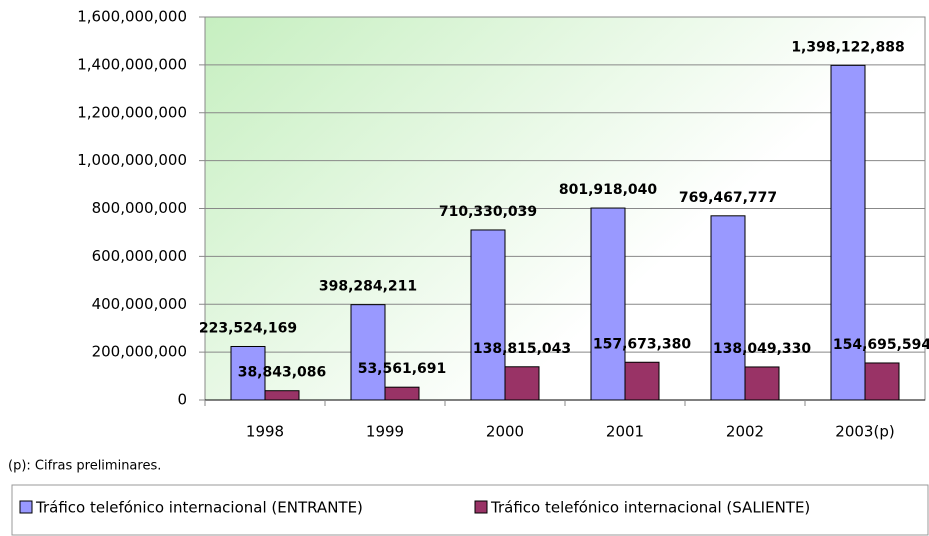 The height and width of the screenshot is (536, 929). What do you see at coordinates (864, 432) in the screenshot?
I see `x-tick-label: 2003(p)` at bounding box center [864, 432].